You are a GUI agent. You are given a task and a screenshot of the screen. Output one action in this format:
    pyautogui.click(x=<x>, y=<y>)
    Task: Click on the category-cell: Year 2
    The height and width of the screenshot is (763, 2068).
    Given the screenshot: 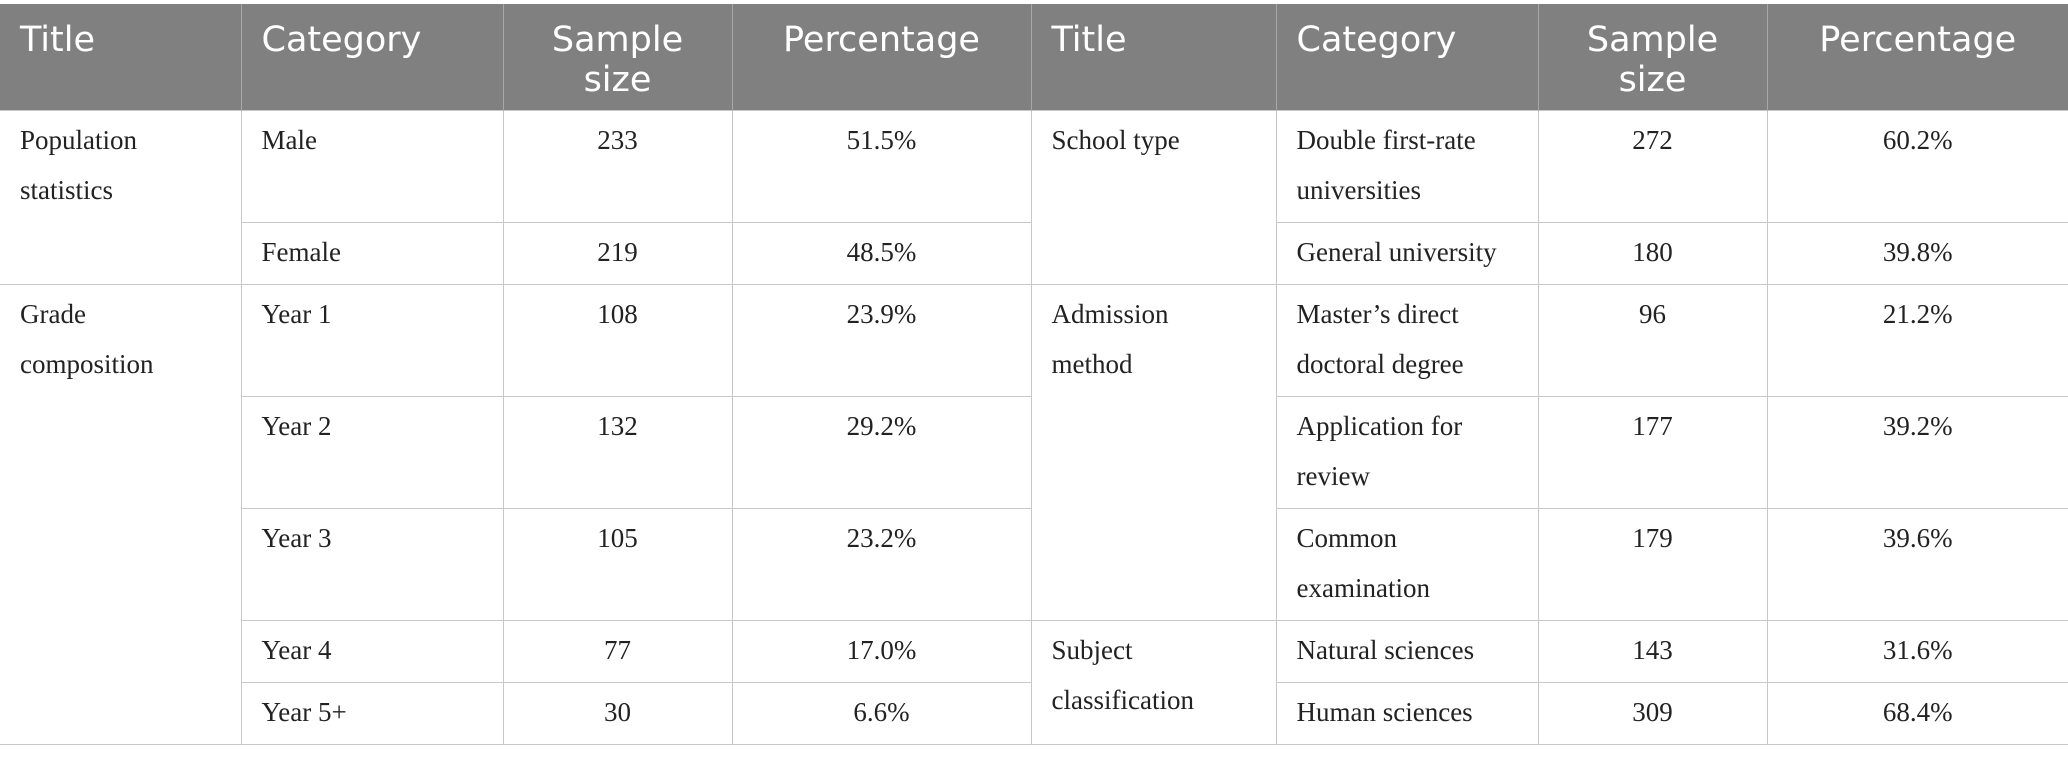 What is the action you would take?
    pyautogui.click(x=372, y=452)
    